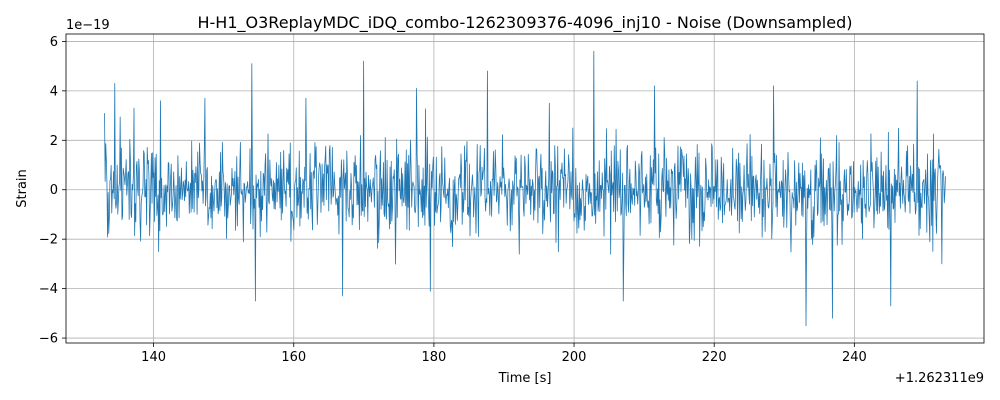  Describe the element at coordinates (714, 357) in the screenshot. I see `x-tick-label: 220` at that location.